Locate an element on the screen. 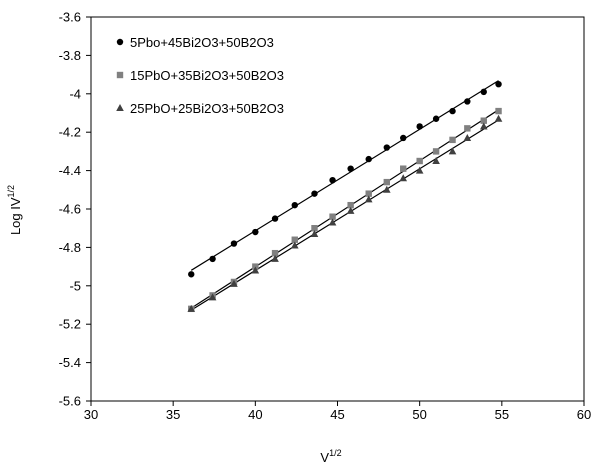 This screenshot has width=601, height=470. y-axis-ticks: -3.6 -3.8 -4 -4.2 -4.4 -4.6 -4.8 -5 -5.2 -5.4 -5.6 is located at coordinates (75, 209).